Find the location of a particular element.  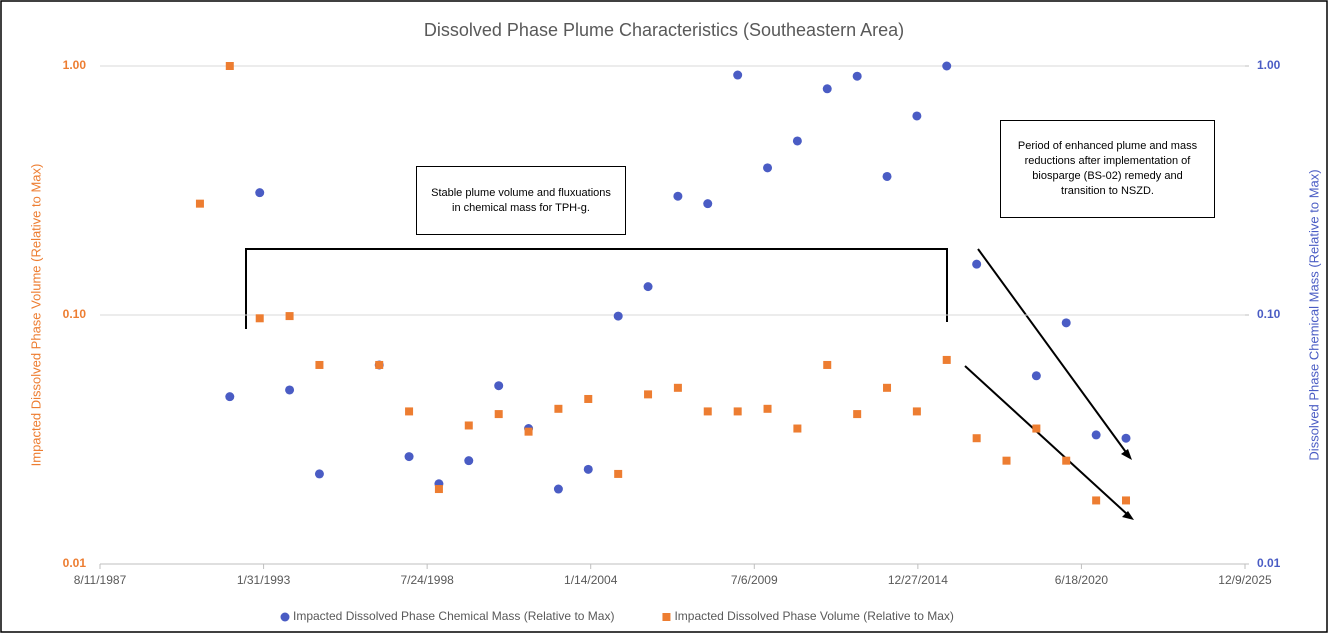

bracket is located at coordinates (596, 288).